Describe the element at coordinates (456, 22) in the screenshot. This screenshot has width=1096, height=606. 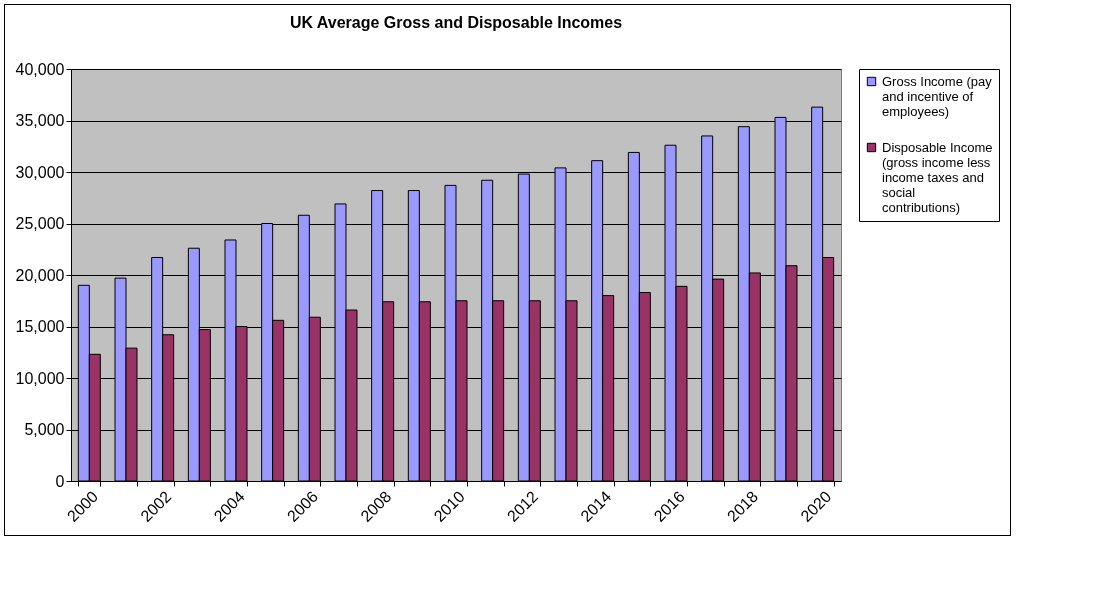
I see `chart-title: UK Average Gross and Disposable Incomes` at that location.